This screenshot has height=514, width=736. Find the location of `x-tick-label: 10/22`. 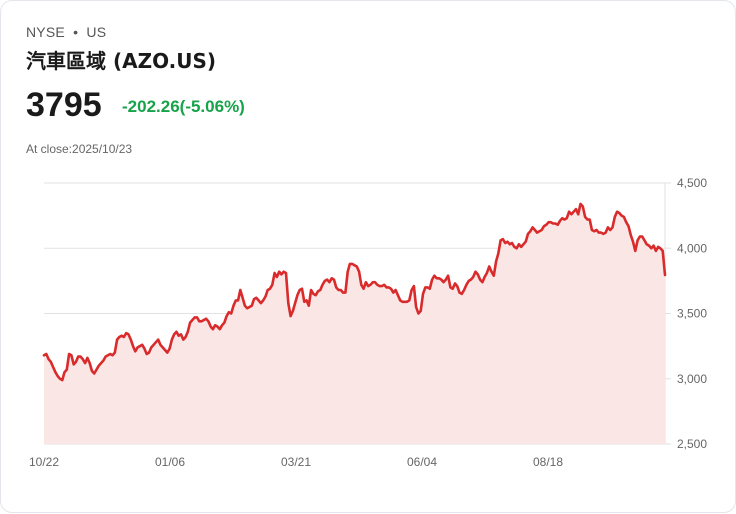

x-tick-label: 10/22 is located at coordinates (44, 462).